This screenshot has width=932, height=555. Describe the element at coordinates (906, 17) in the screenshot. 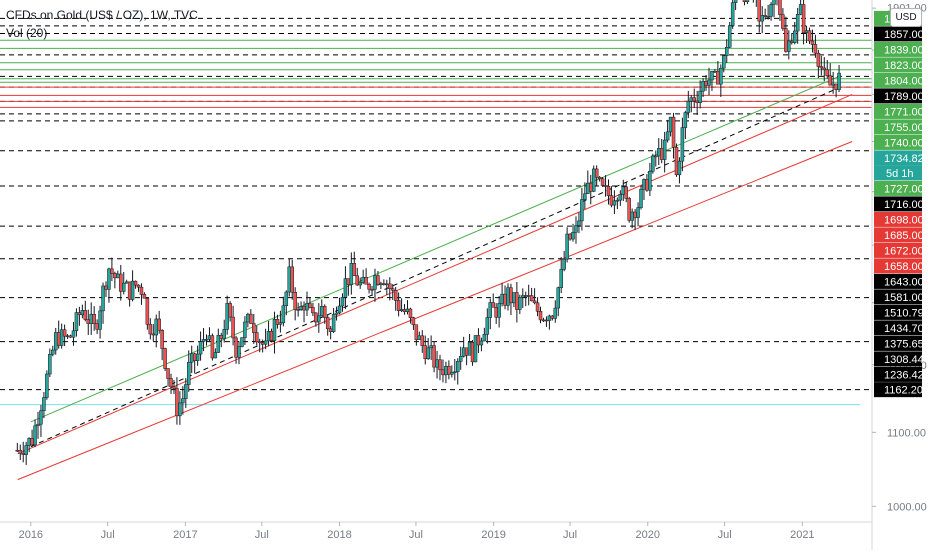

I see `currency-badge: USD` at that location.